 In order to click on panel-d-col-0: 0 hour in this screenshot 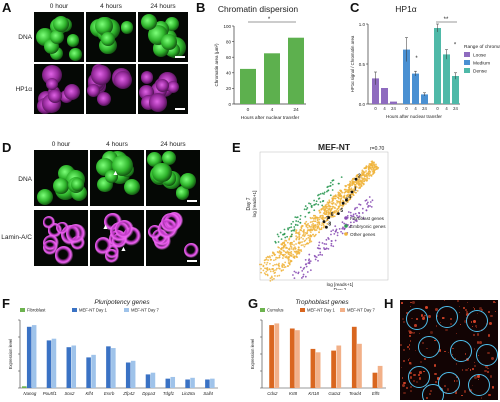, I will do `click(61, 144)`.